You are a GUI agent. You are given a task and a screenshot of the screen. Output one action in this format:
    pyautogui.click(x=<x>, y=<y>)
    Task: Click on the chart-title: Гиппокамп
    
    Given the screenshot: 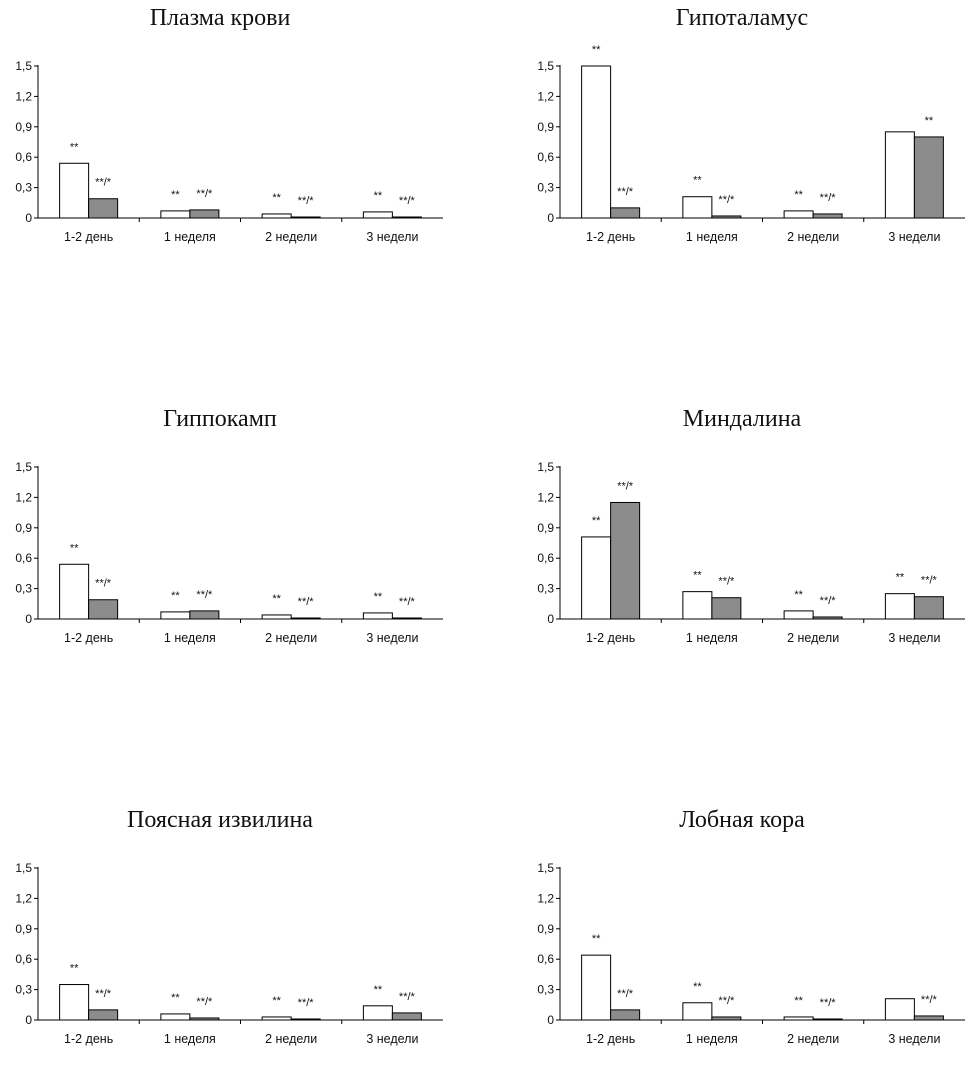 What is the action you would take?
    pyautogui.click(x=220, y=419)
    